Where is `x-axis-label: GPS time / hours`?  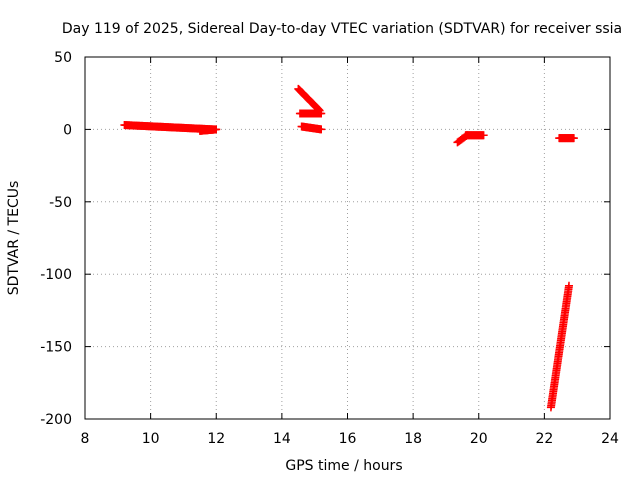 x-axis-label: GPS time / hours is located at coordinates (343, 466).